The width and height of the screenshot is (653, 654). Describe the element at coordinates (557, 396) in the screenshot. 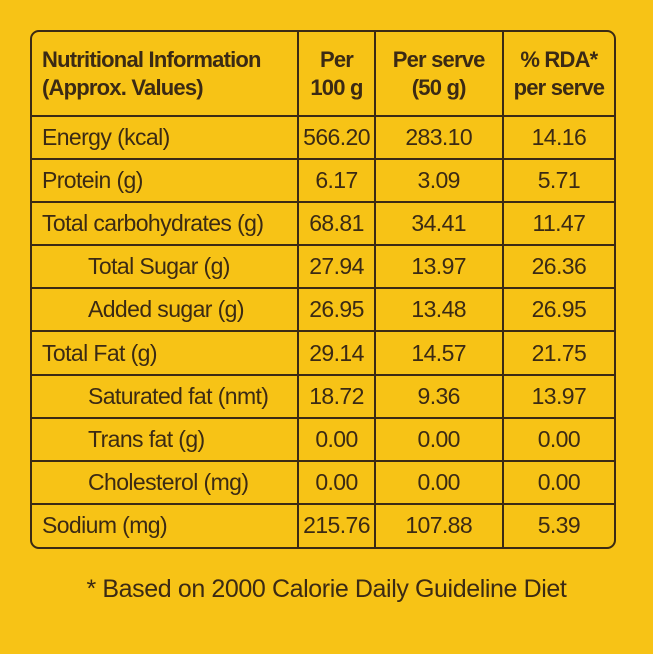

I see `value-rda: 13.97` at that location.